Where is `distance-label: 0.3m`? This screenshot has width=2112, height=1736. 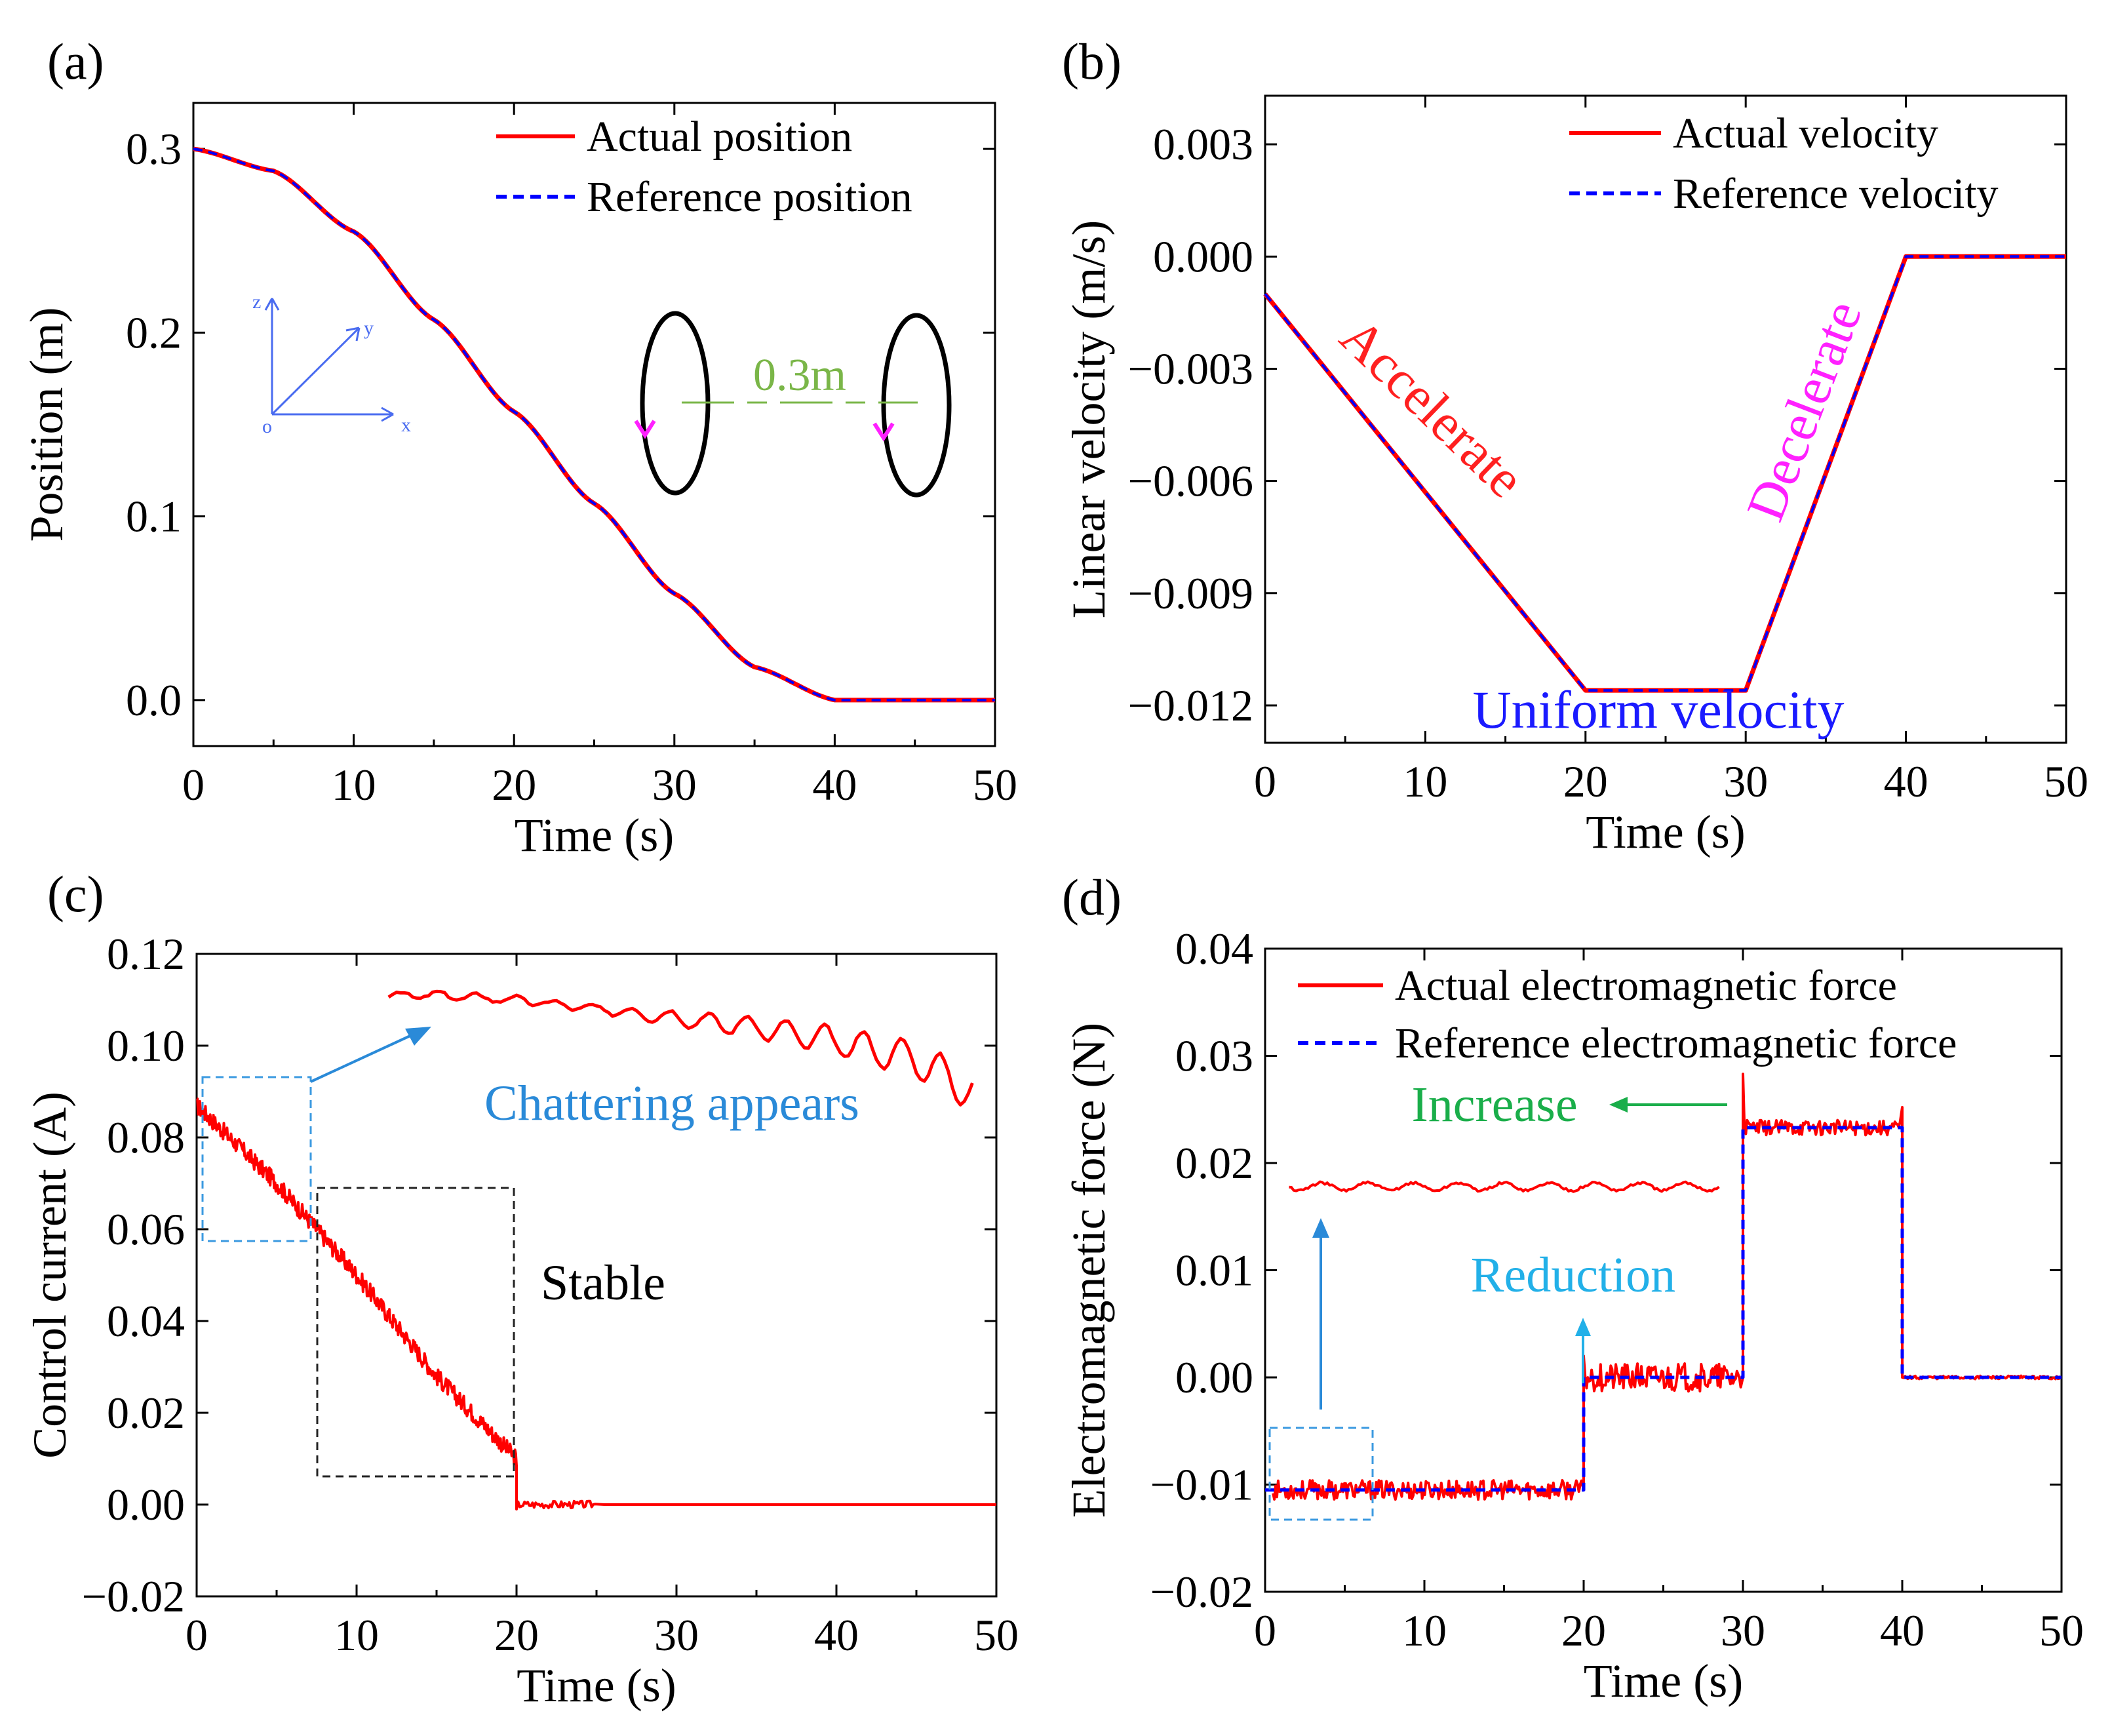 distance-label: 0.3m is located at coordinates (799, 375).